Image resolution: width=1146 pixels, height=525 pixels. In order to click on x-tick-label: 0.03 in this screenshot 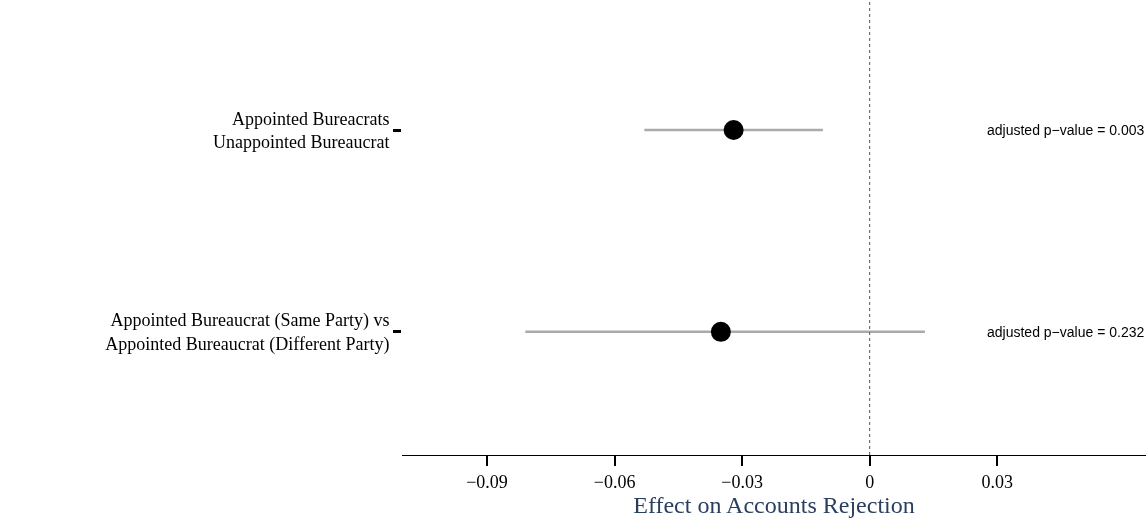, I will do `click(997, 481)`.